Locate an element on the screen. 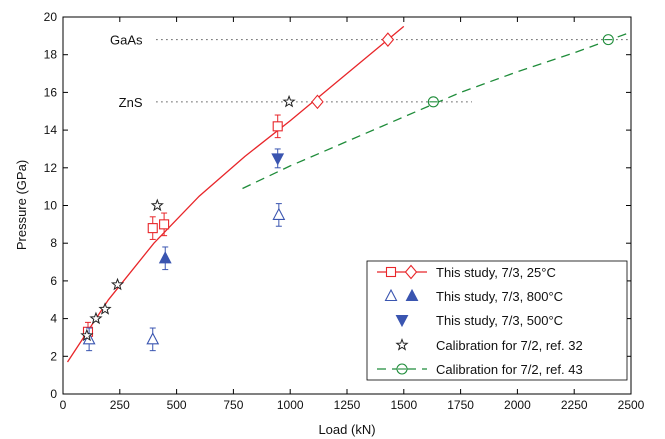  y-tick-label: 16 is located at coordinates (51, 92).